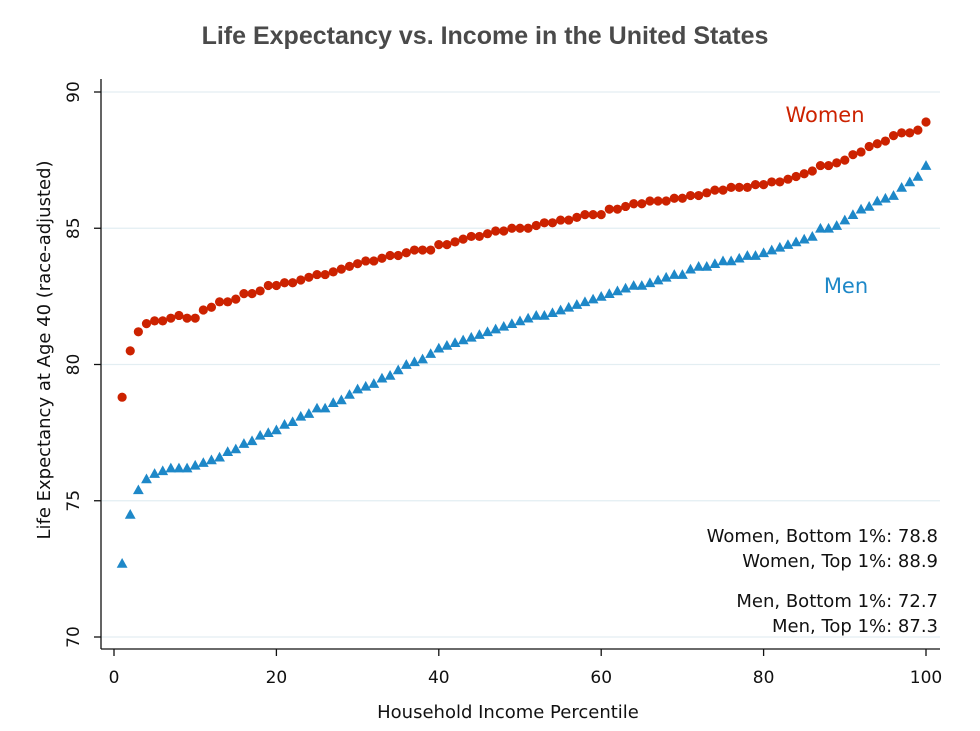 Image resolution: width=980 pixels, height=731 pixels. Describe the element at coordinates (74, 92) in the screenshot. I see `y-tick-label: 90` at that location.